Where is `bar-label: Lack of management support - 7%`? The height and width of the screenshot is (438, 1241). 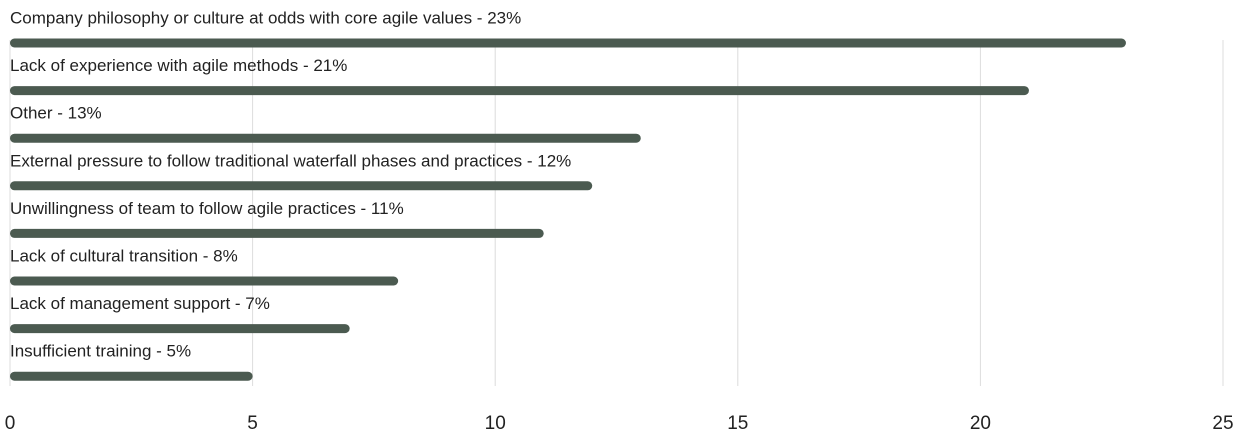 bar-label: Lack of management support - 7% is located at coordinates (140, 303).